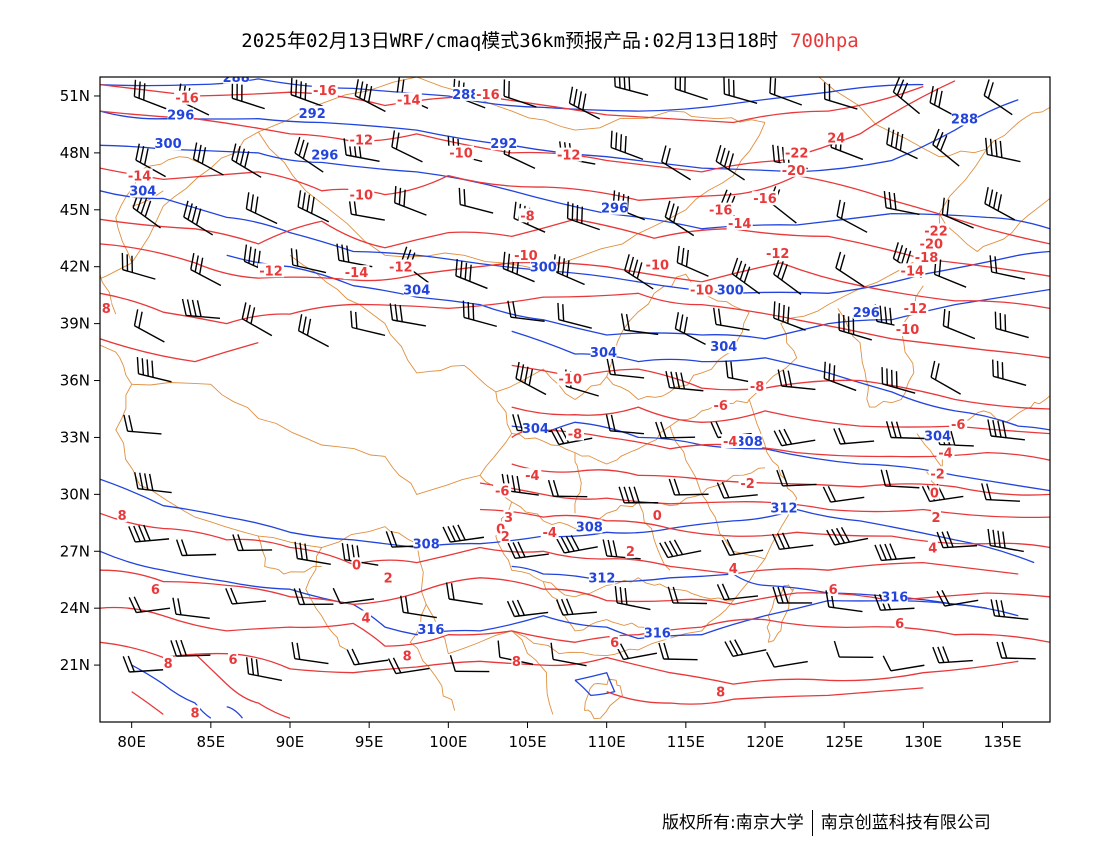  What do you see at coordinates (657, 516) in the screenshot?
I see `temperature-label: 0` at bounding box center [657, 516].